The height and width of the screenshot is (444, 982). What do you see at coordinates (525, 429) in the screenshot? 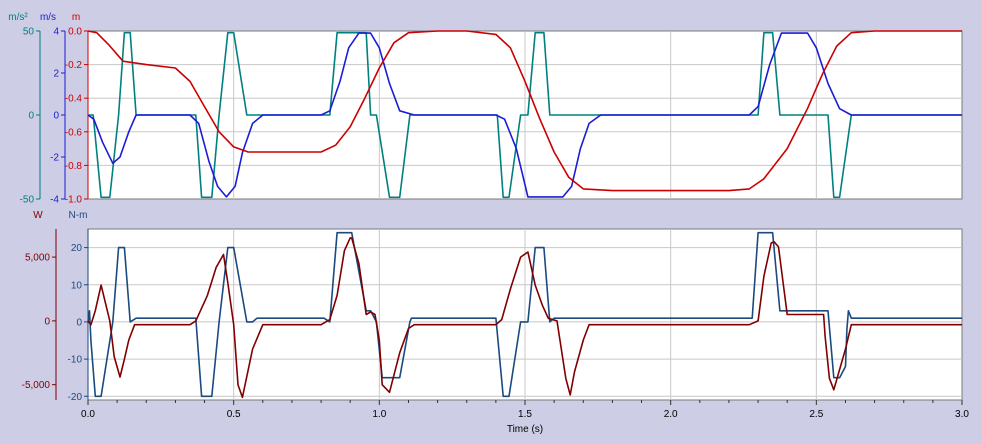
I see `x-axis-label: Time (s)` at bounding box center [525, 429].